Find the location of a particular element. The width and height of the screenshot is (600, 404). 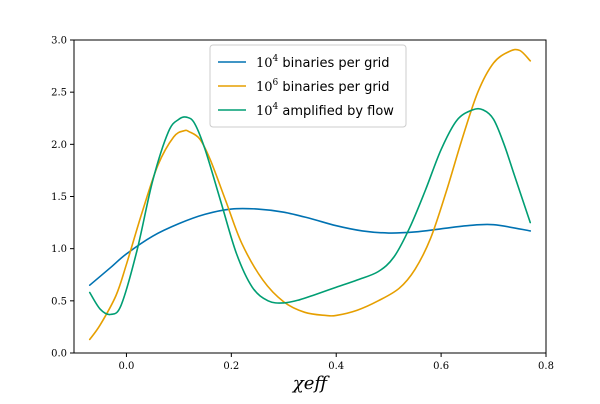

legend-entry-label: 106 binaries per grid is located at coordinates (323, 86).